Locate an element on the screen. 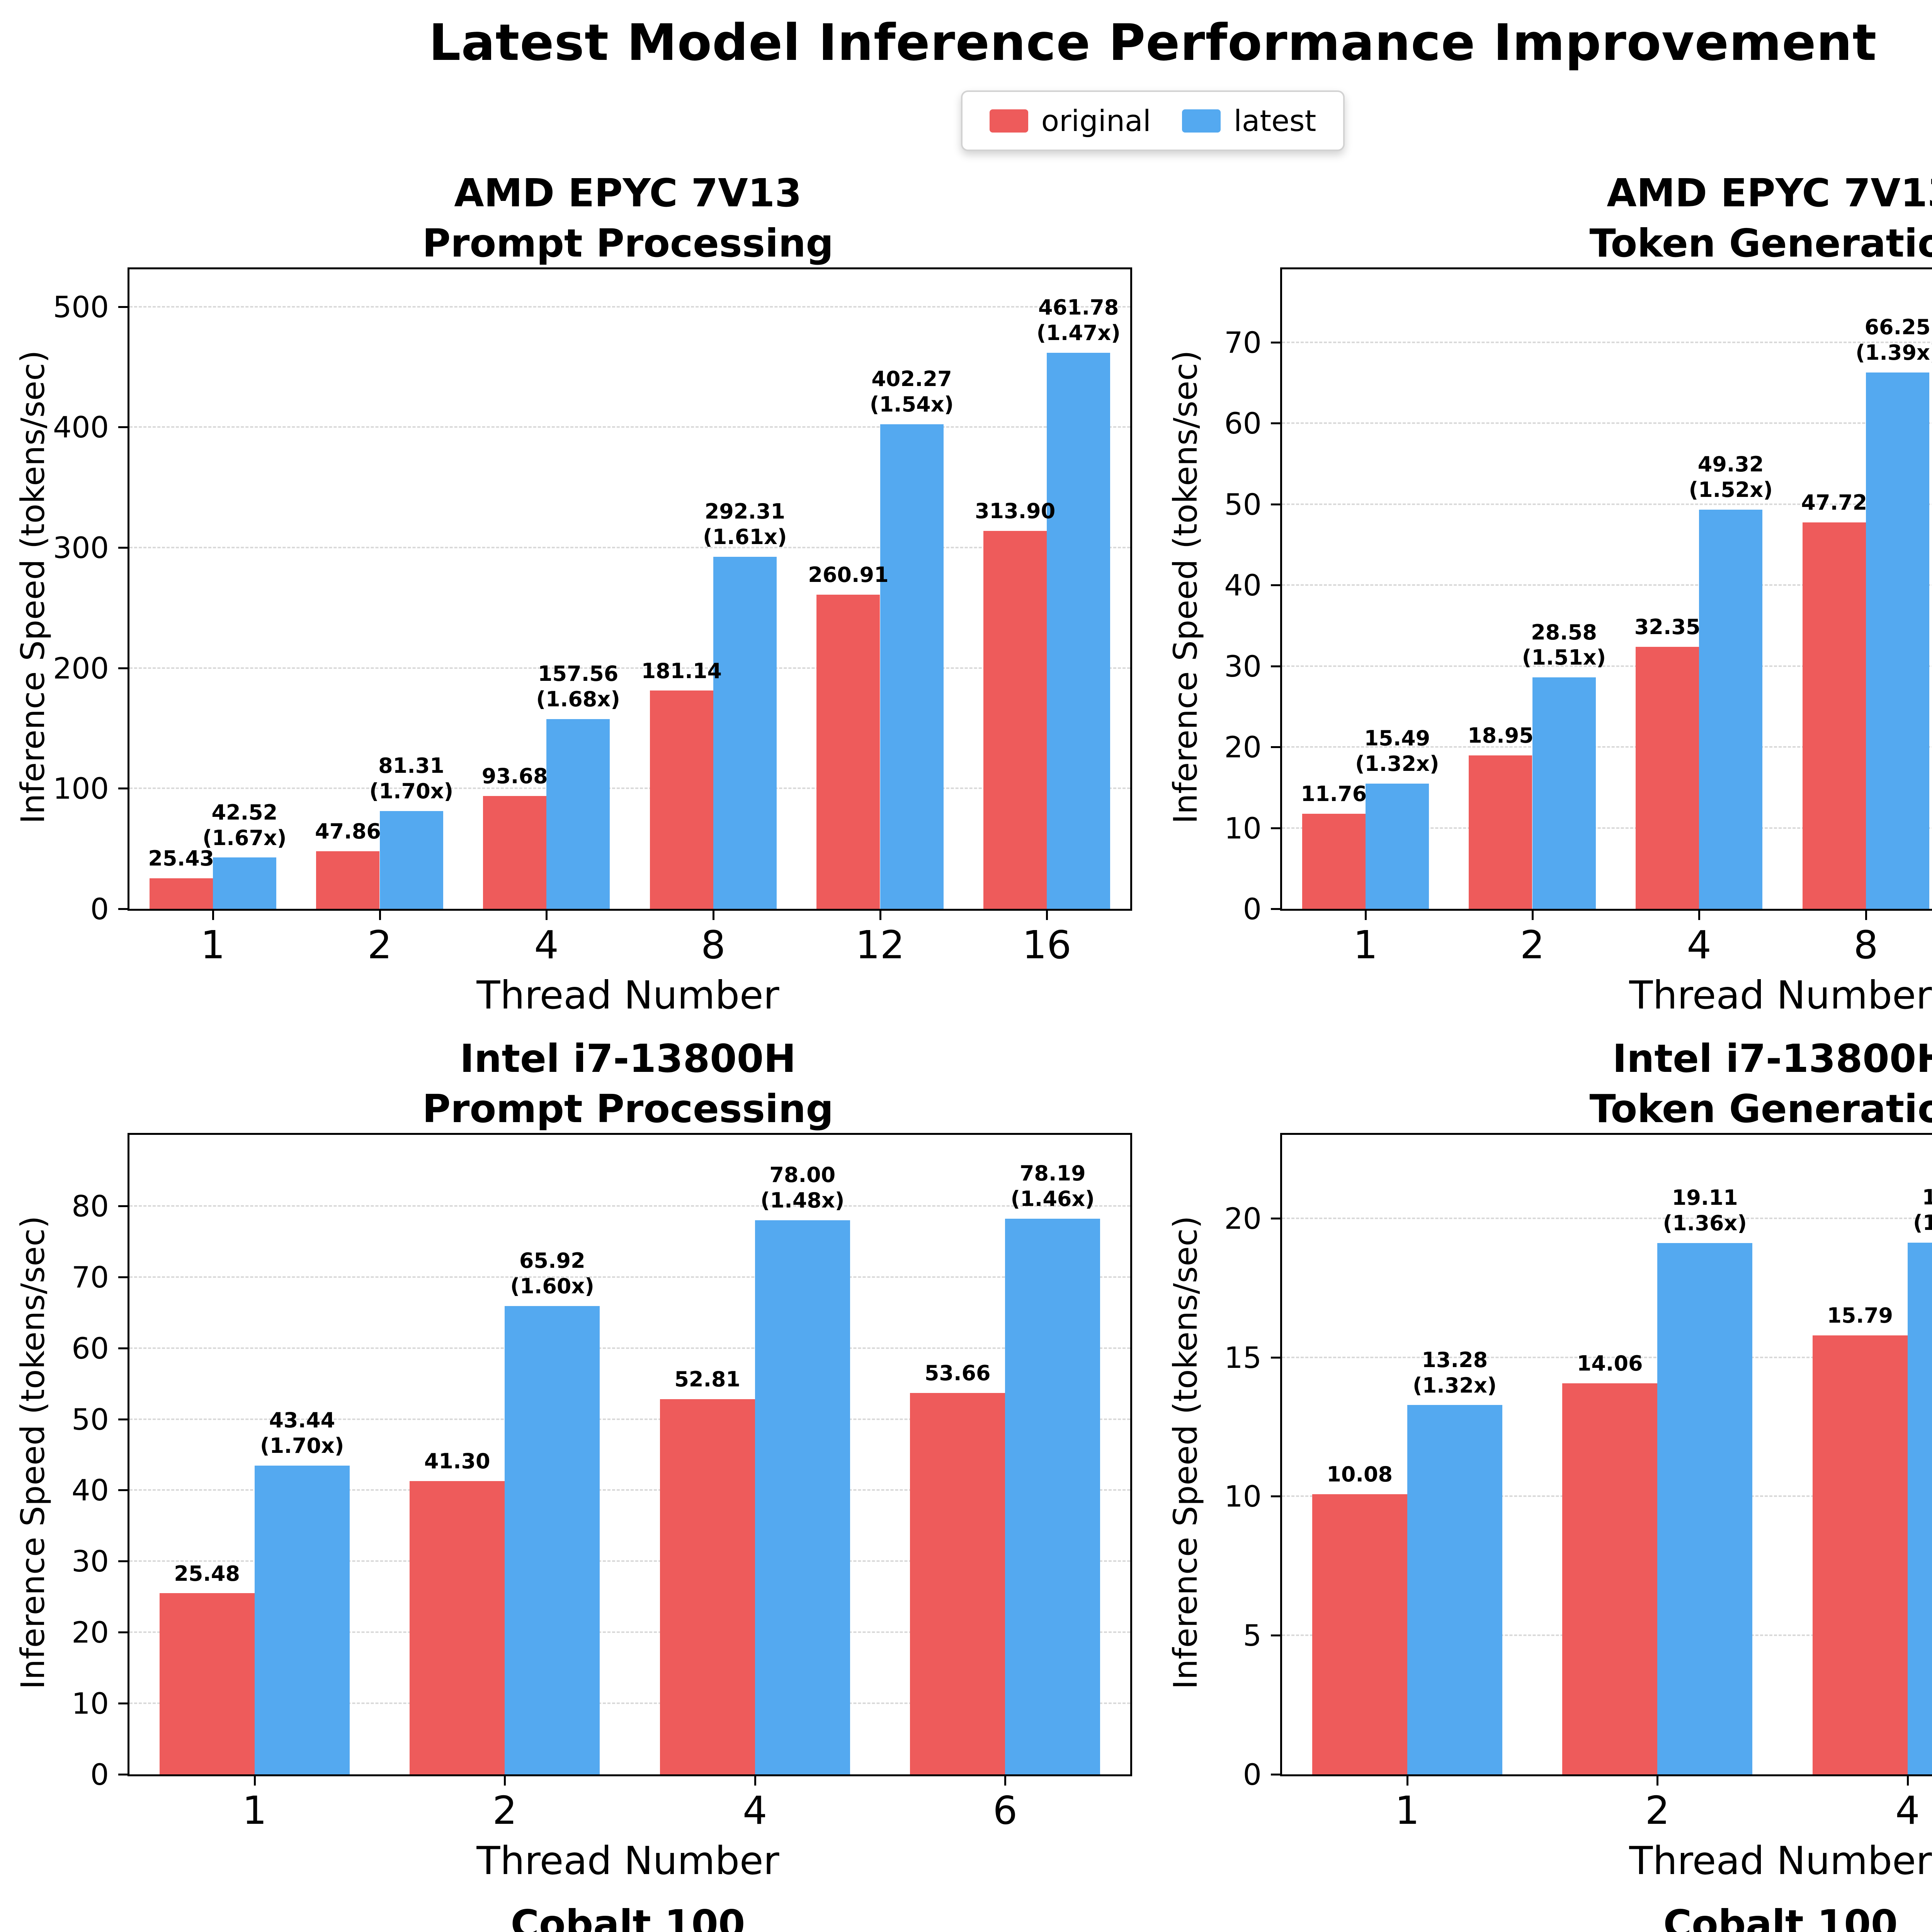 This screenshot has width=1932, height=1932. y-tick-label-50: 50 is located at coordinates (90, 1419).